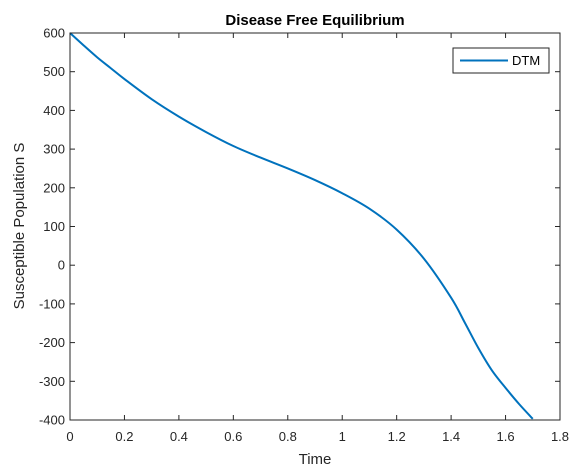 This screenshot has width=577, height=469. What do you see at coordinates (288, 436) in the screenshot?
I see `x-tick-label: 0.8` at bounding box center [288, 436].